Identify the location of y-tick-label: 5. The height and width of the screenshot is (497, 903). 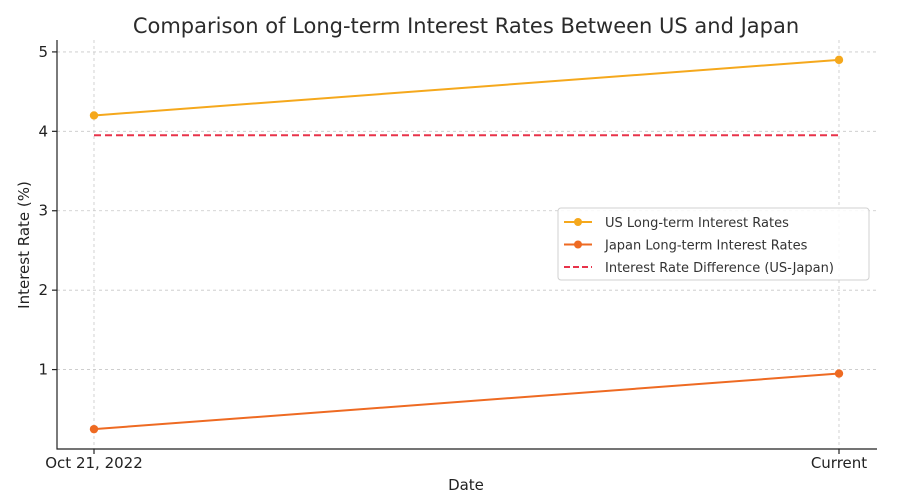
(43, 52).